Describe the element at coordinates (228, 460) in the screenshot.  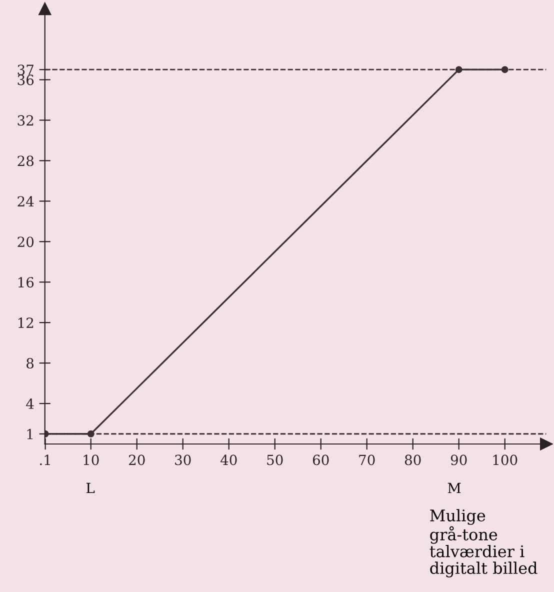
I see `x-tick-label: 40` at that location.